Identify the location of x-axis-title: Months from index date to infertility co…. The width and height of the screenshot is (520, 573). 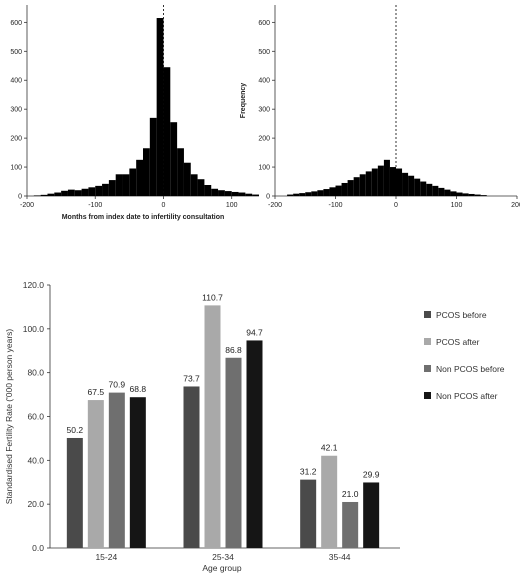
(143, 217).